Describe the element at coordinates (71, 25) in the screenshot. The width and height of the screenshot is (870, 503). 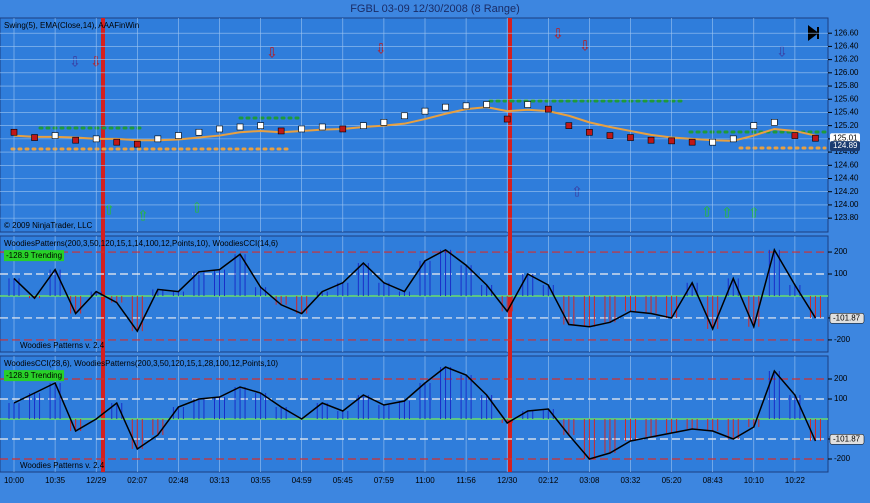
I see `panel-label: Swing(5), EMA(Close,14), AAAFinWin` at that location.